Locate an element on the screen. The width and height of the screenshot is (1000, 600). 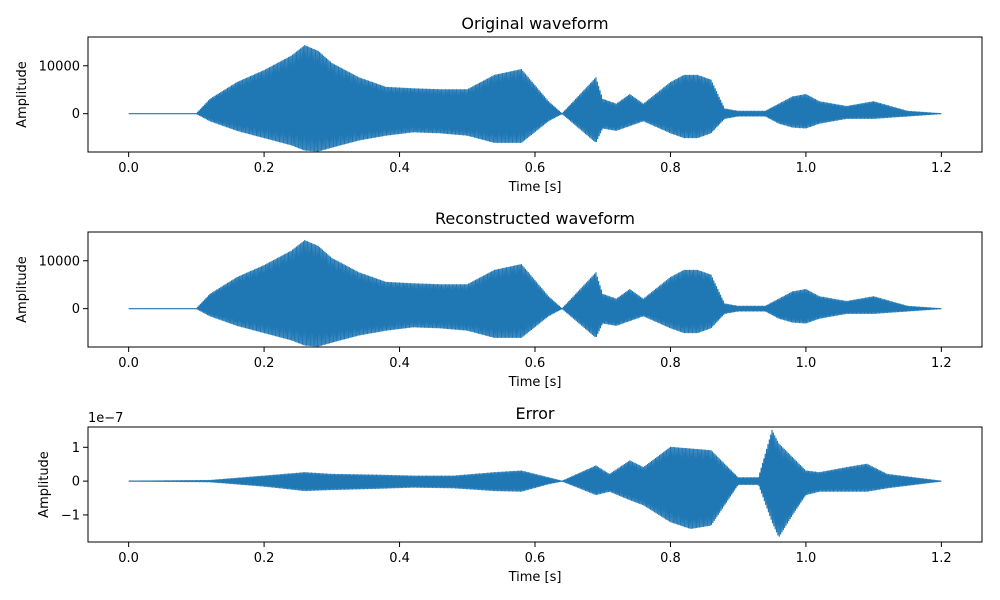
chart-title: Error is located at coordinates (535, 413).